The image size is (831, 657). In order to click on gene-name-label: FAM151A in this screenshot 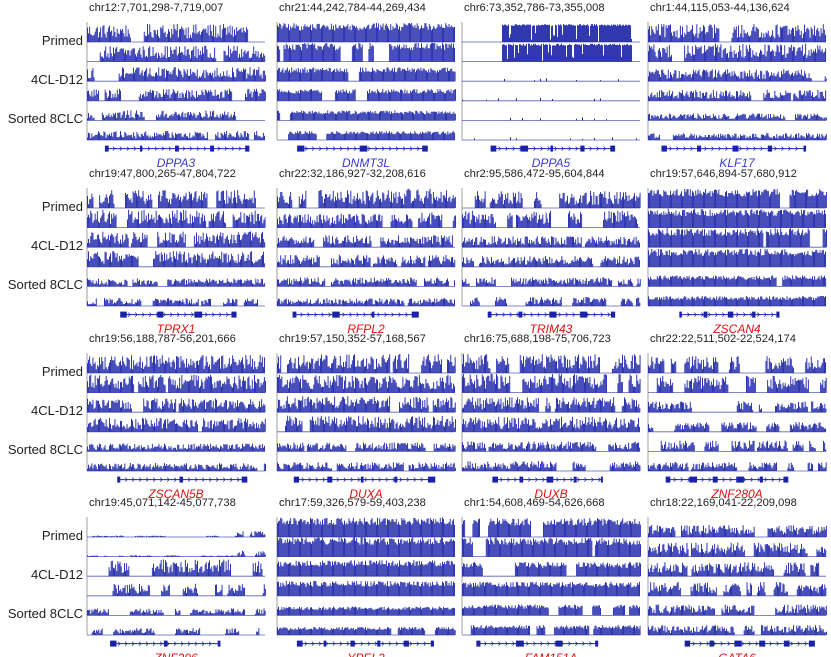, I will do `click(551, 654)`.